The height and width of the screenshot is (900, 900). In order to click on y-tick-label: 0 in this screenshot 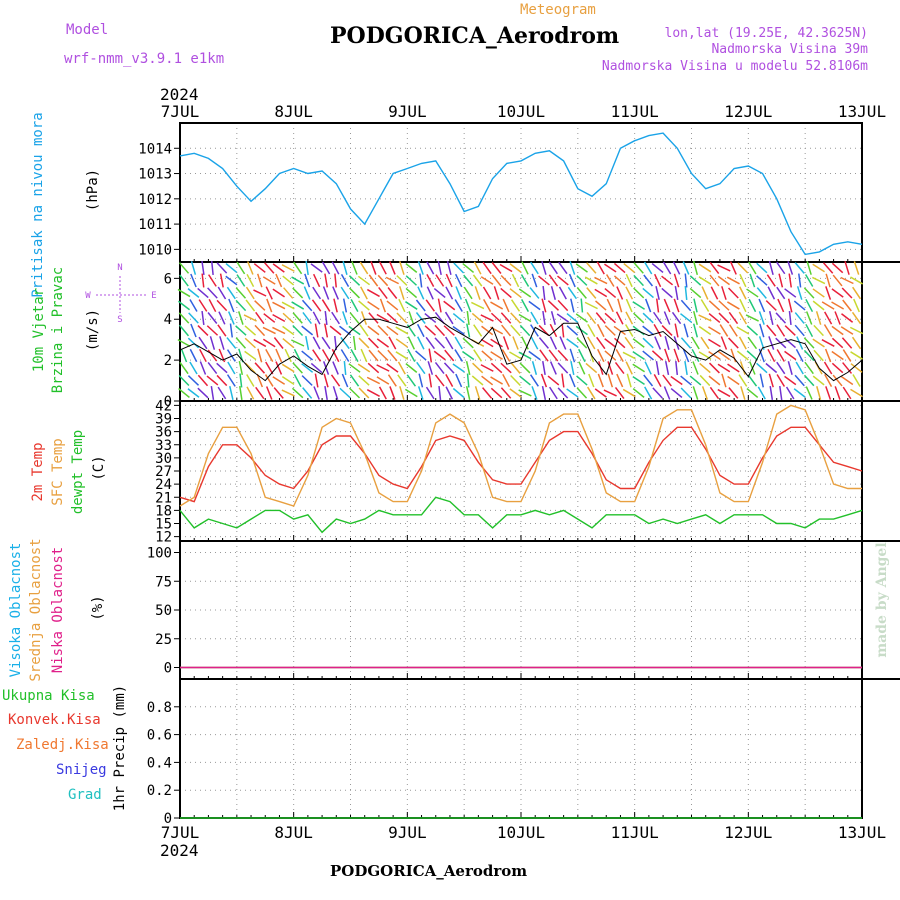, I will do `click(168, 819)`.